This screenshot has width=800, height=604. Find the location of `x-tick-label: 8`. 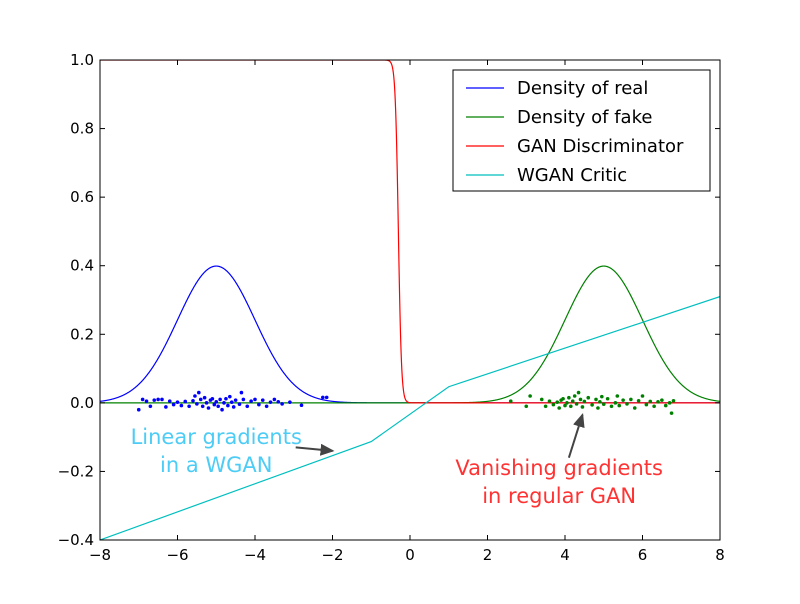

x-tick-label: 8 is located at coordinates (720, 555).